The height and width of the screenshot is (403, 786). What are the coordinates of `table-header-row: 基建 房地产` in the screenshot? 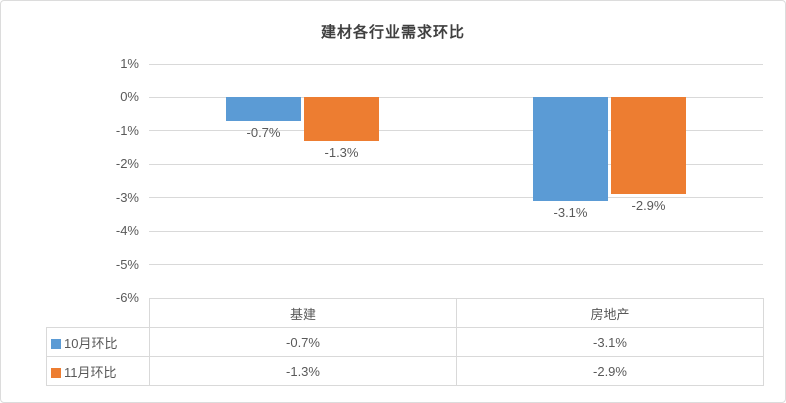 It's located at (405, 313).